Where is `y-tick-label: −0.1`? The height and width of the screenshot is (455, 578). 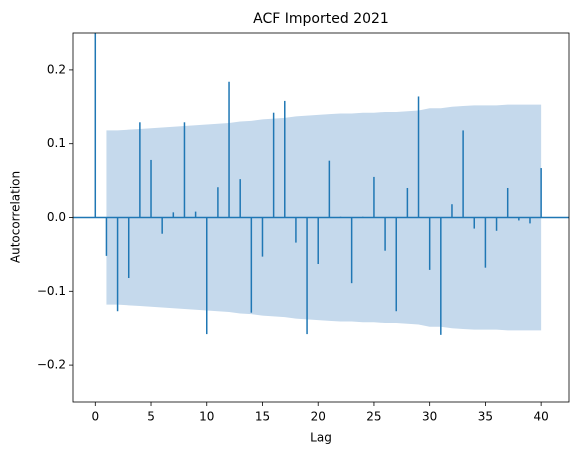 y-tick-label: −0.1 is located at coordinates (51, 291).